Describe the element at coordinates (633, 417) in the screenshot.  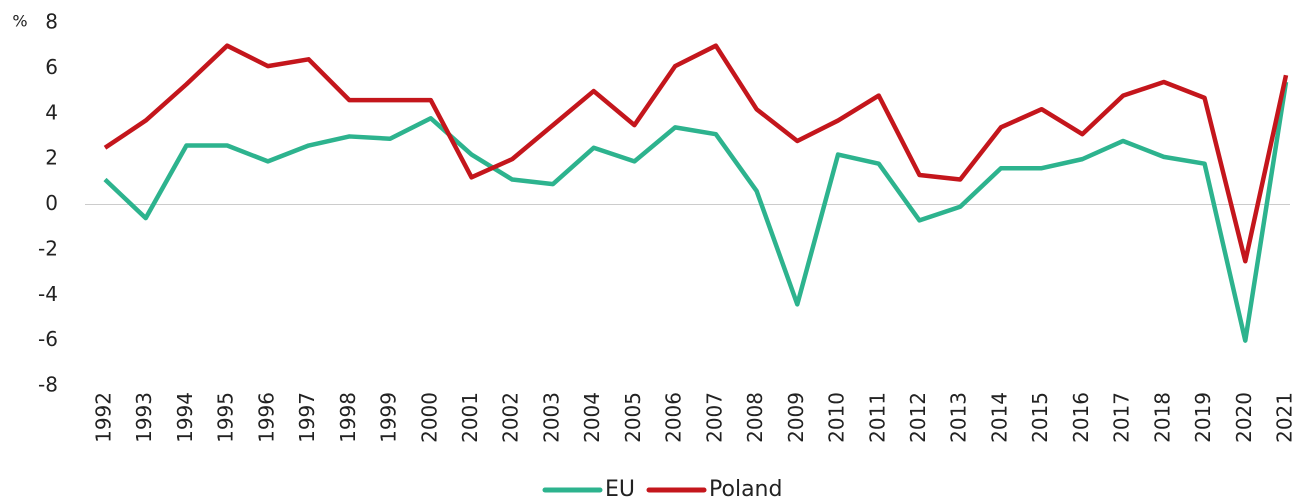
I see `x-tick-label: 2005` at that location.